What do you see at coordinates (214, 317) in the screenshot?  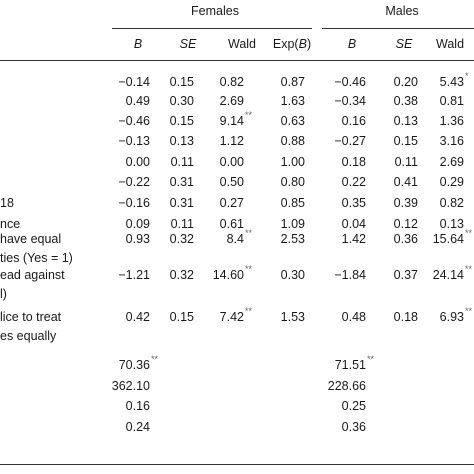 I see `cell-f-wald: 7.42 **` at bounding box center [214, 317].